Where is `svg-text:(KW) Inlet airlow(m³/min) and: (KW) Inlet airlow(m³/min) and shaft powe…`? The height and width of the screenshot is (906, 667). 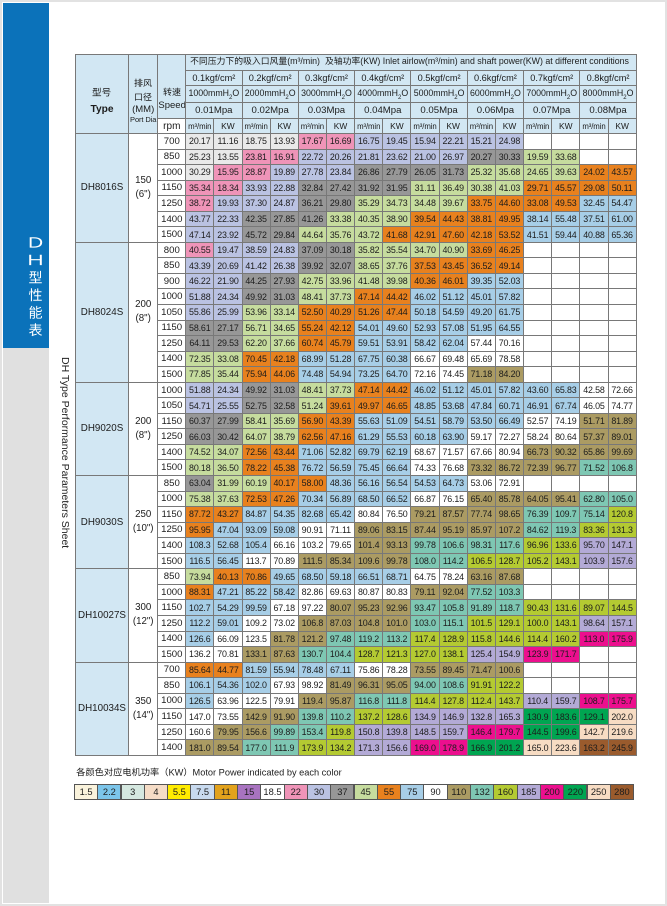 svg-text:(KW) Inlet airlow(m³/min) and: (KW) Inlet airlow(m³/min) and shaft powe… is located at coordinates (494, 61).